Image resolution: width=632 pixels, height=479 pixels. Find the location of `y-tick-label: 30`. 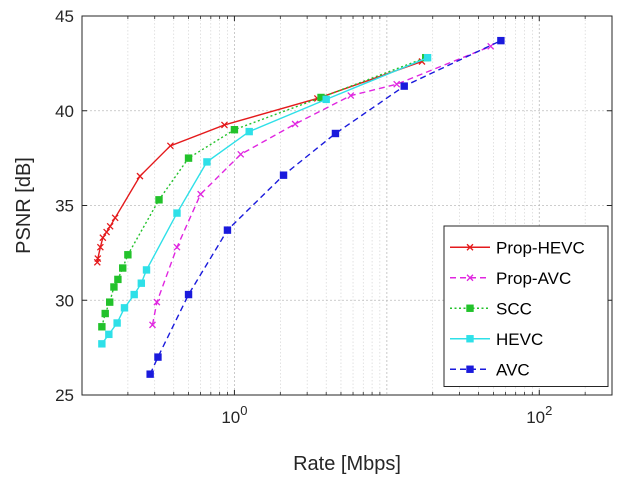

y-tick-label: 30 is located at coordinates (64, 300).